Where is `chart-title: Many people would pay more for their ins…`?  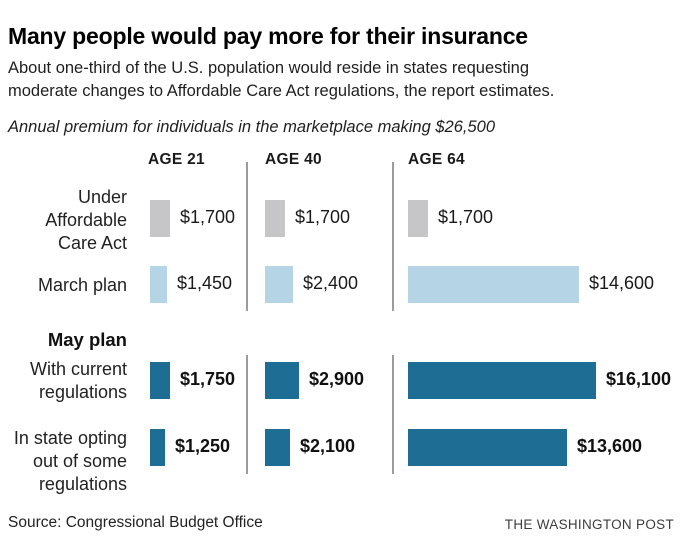 chart-title: Many people would pay more for their ins… is located at coordinates (268, 36).